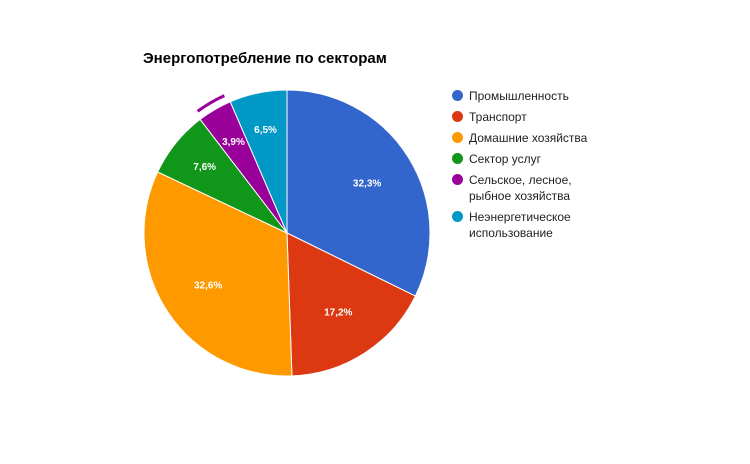 The width and height of the screenshot is (750, 464). I want to click on legend-label: Промышленность, so click(519, 96).